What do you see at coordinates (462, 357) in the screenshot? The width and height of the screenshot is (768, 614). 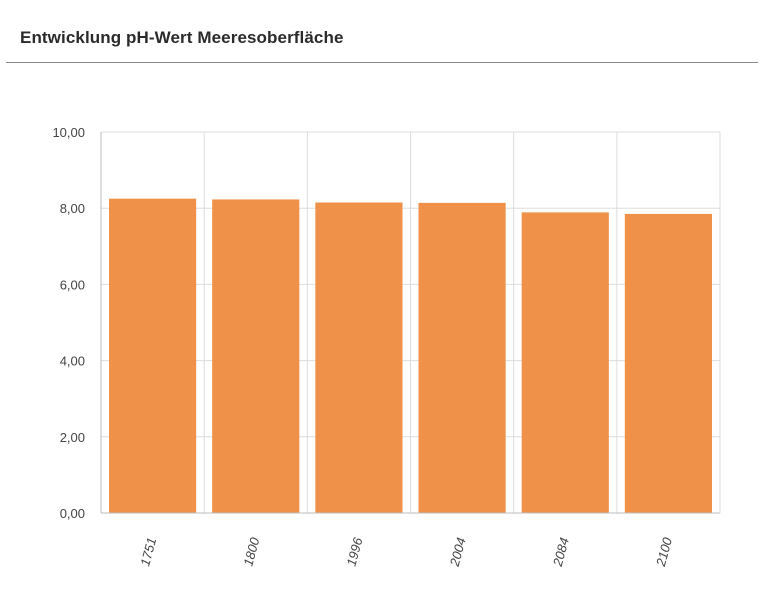 I see `bar-2004` at bounding box center [462, 357].